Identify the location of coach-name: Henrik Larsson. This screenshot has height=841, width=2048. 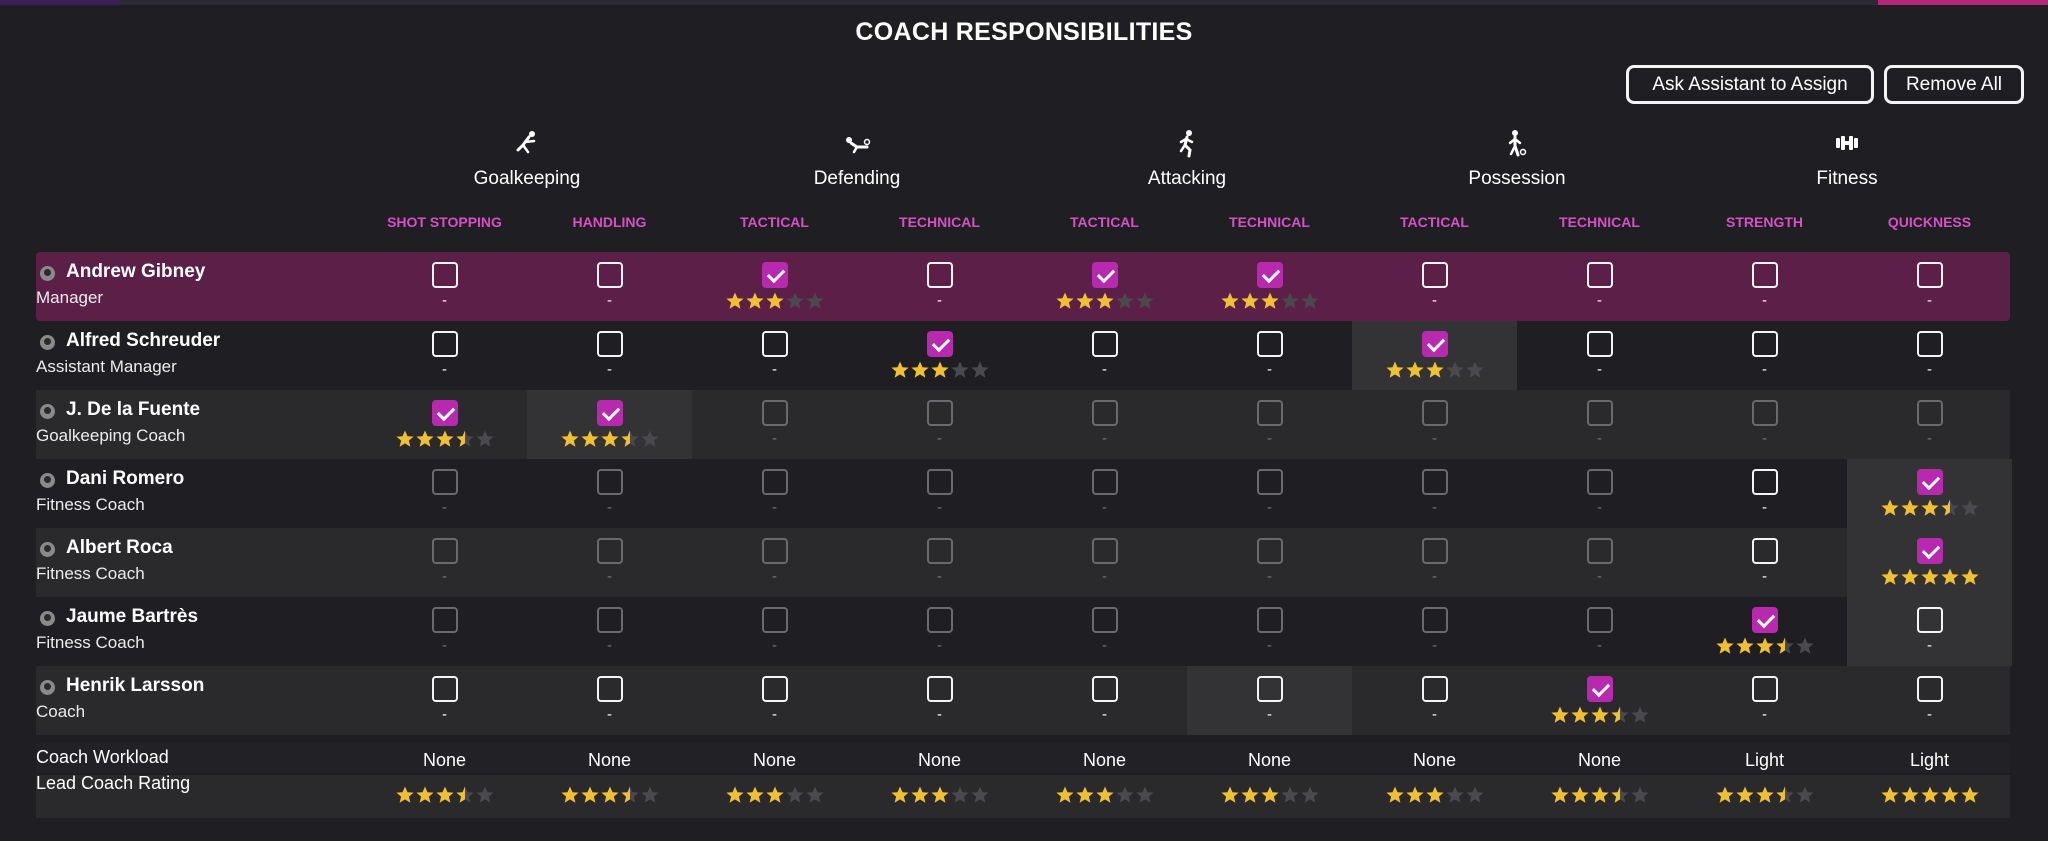
(135, 685).